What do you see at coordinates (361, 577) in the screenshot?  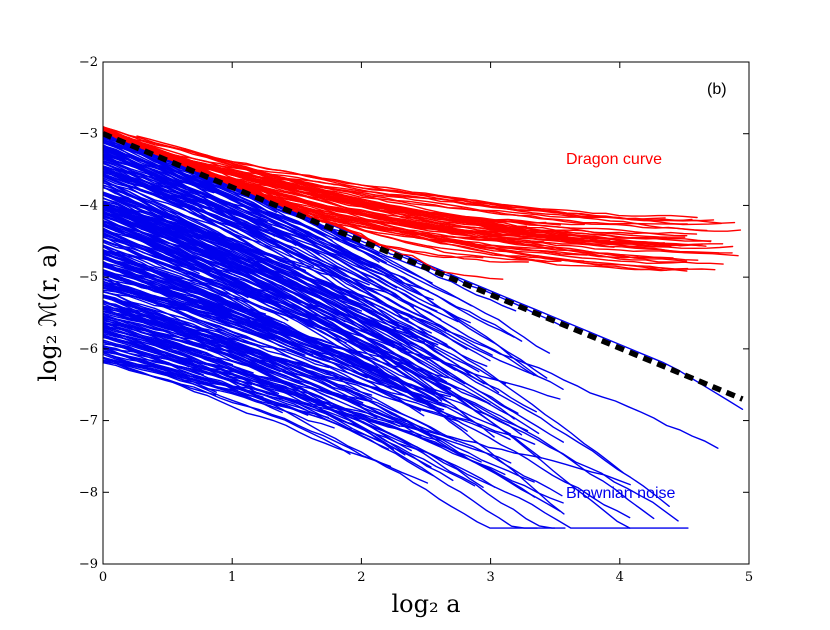 I see `x-tick-label: 2` at bounding box center [361, 577].